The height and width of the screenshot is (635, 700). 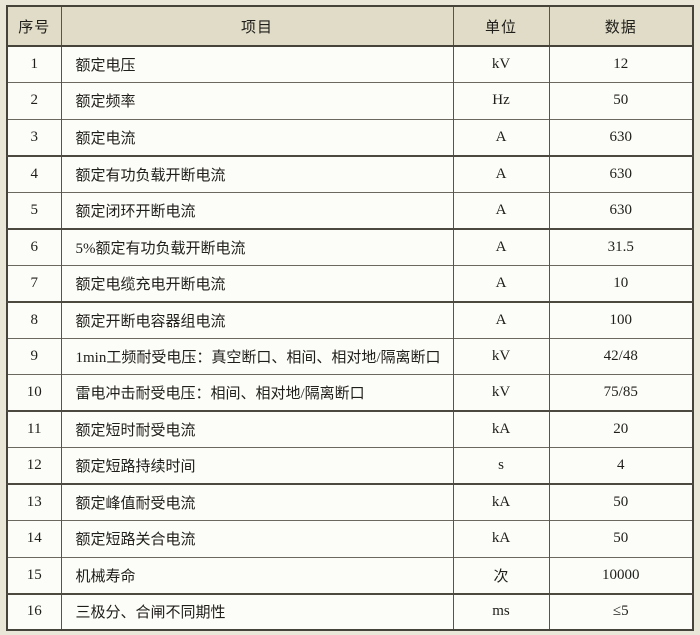 What do you see at coordinates (621, 465) in the screenshot?
I see `data-cell: 4` at bounding box center [621, 465].